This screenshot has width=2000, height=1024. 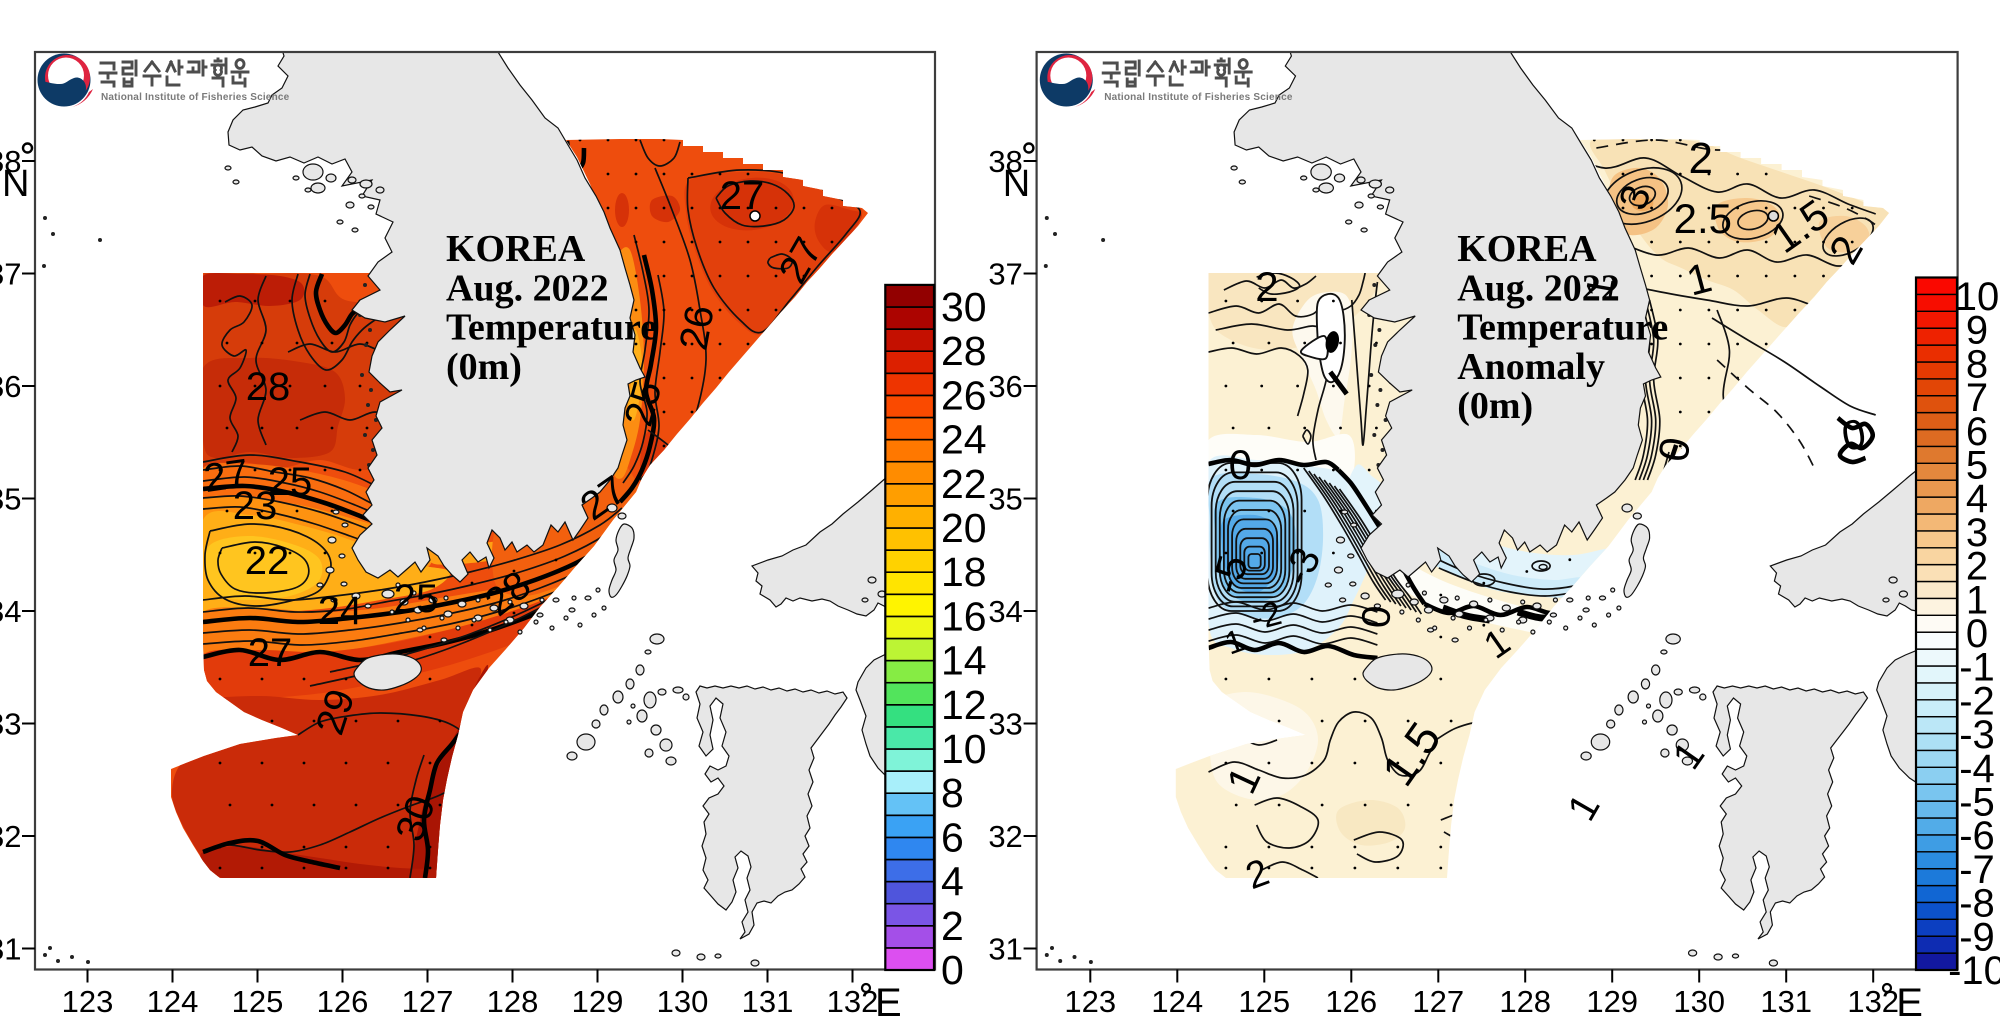 I want to click on svg-text: 1, so click(x=1977, y=600).